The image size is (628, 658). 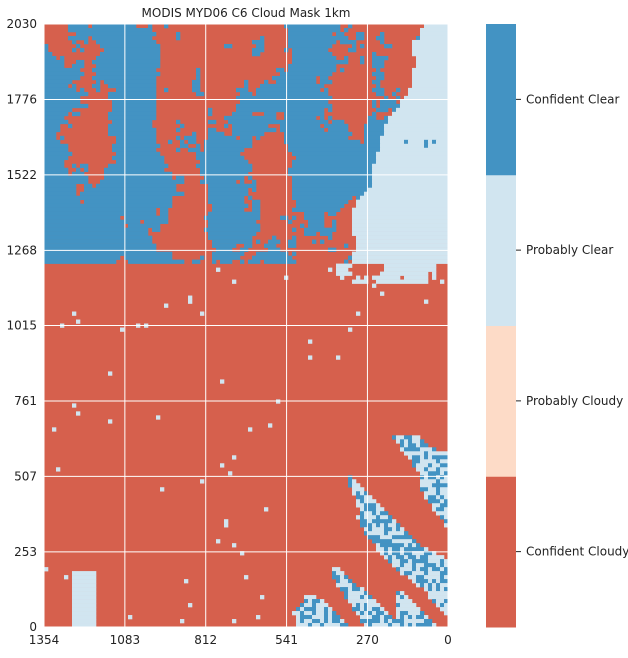 I want to click on y-tick-label: 1015, so click(x=21, y=326).